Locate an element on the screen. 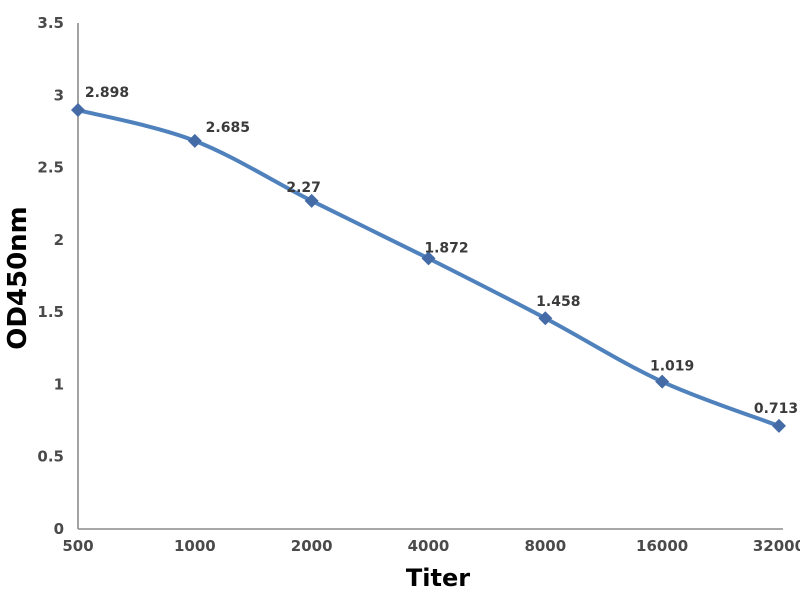 This screenshot has width=800, height=600. y-tick-label: 3.5 is located at coordinates (50, 23).